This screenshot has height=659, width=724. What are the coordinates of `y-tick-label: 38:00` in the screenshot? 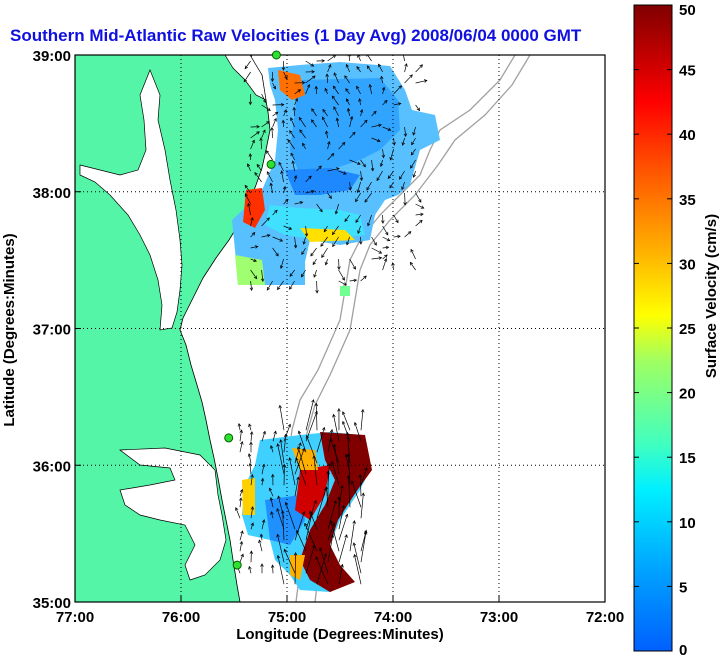 It's located at (52, 193).